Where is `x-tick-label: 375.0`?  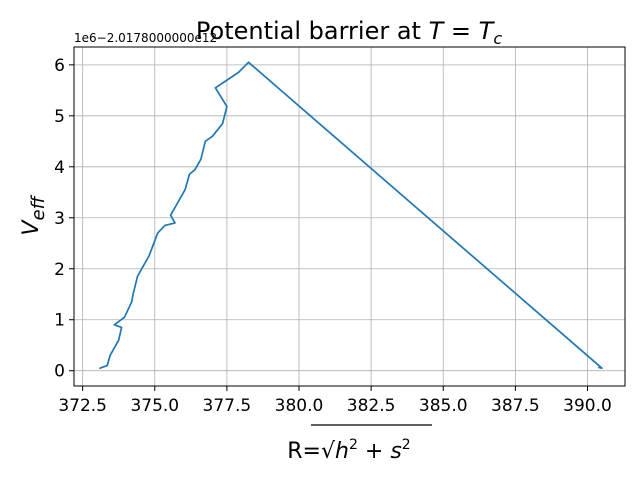
x-tick-label: 375.0 is located at coordinates (154, 406).